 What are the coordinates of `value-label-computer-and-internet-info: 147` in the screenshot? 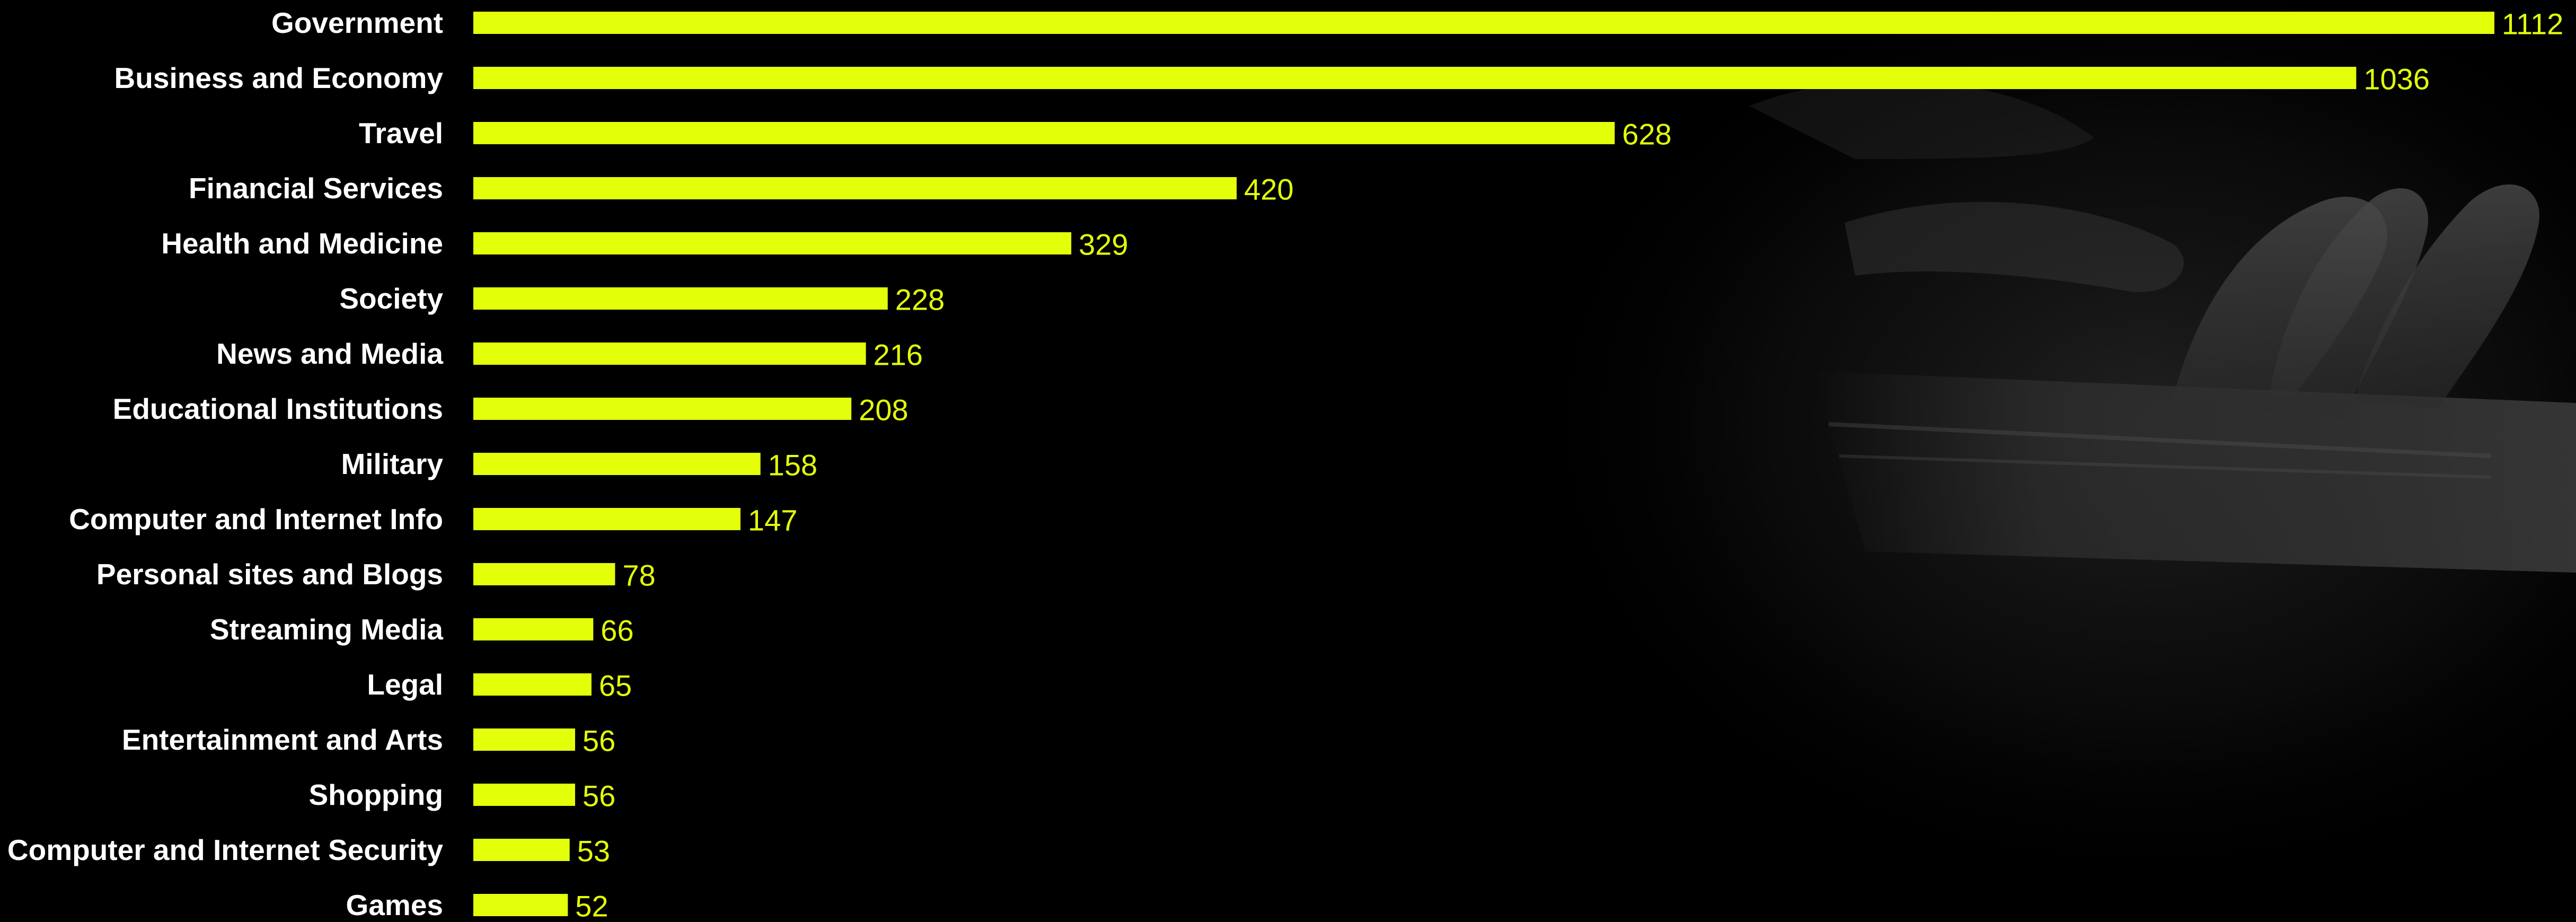 It's located at (772, 520).